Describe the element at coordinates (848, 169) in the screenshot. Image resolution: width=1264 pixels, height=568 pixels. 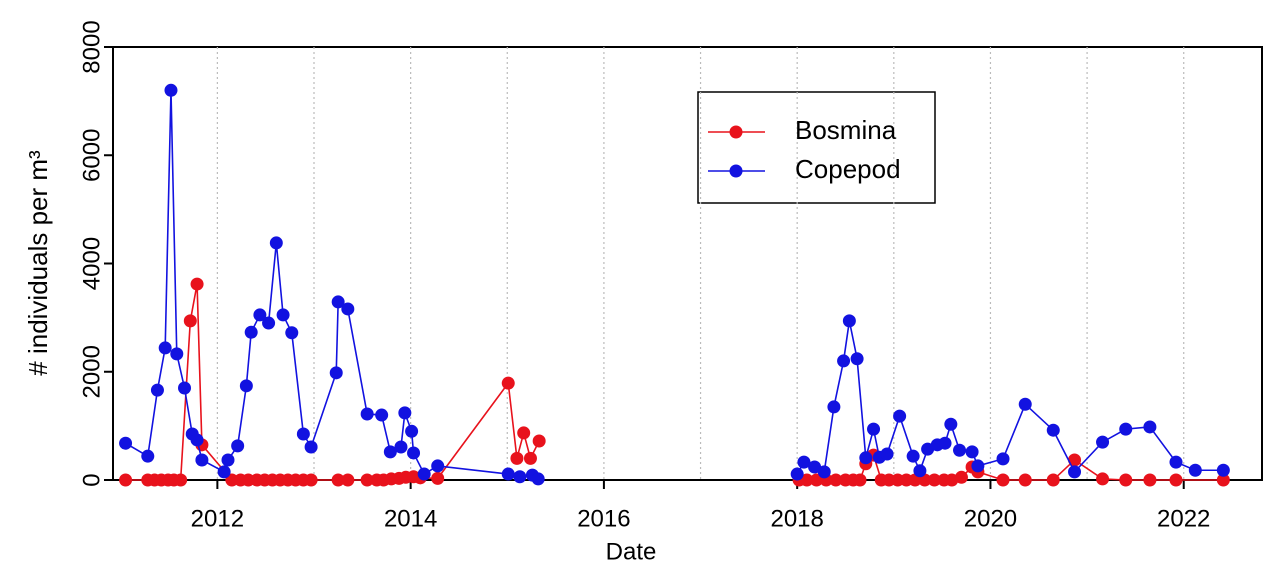
I see `legend-label: Copepod` at that location.